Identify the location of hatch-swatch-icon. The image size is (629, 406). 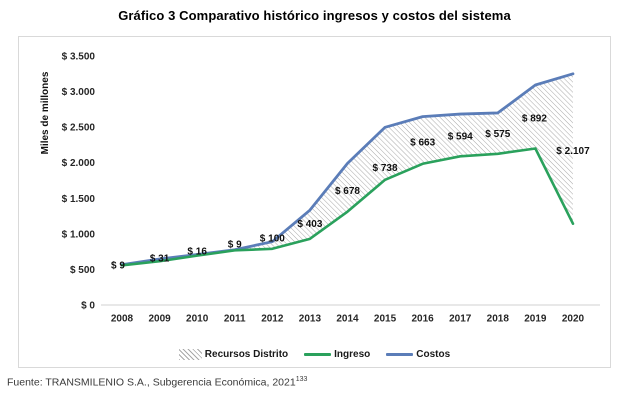
(190, 354).